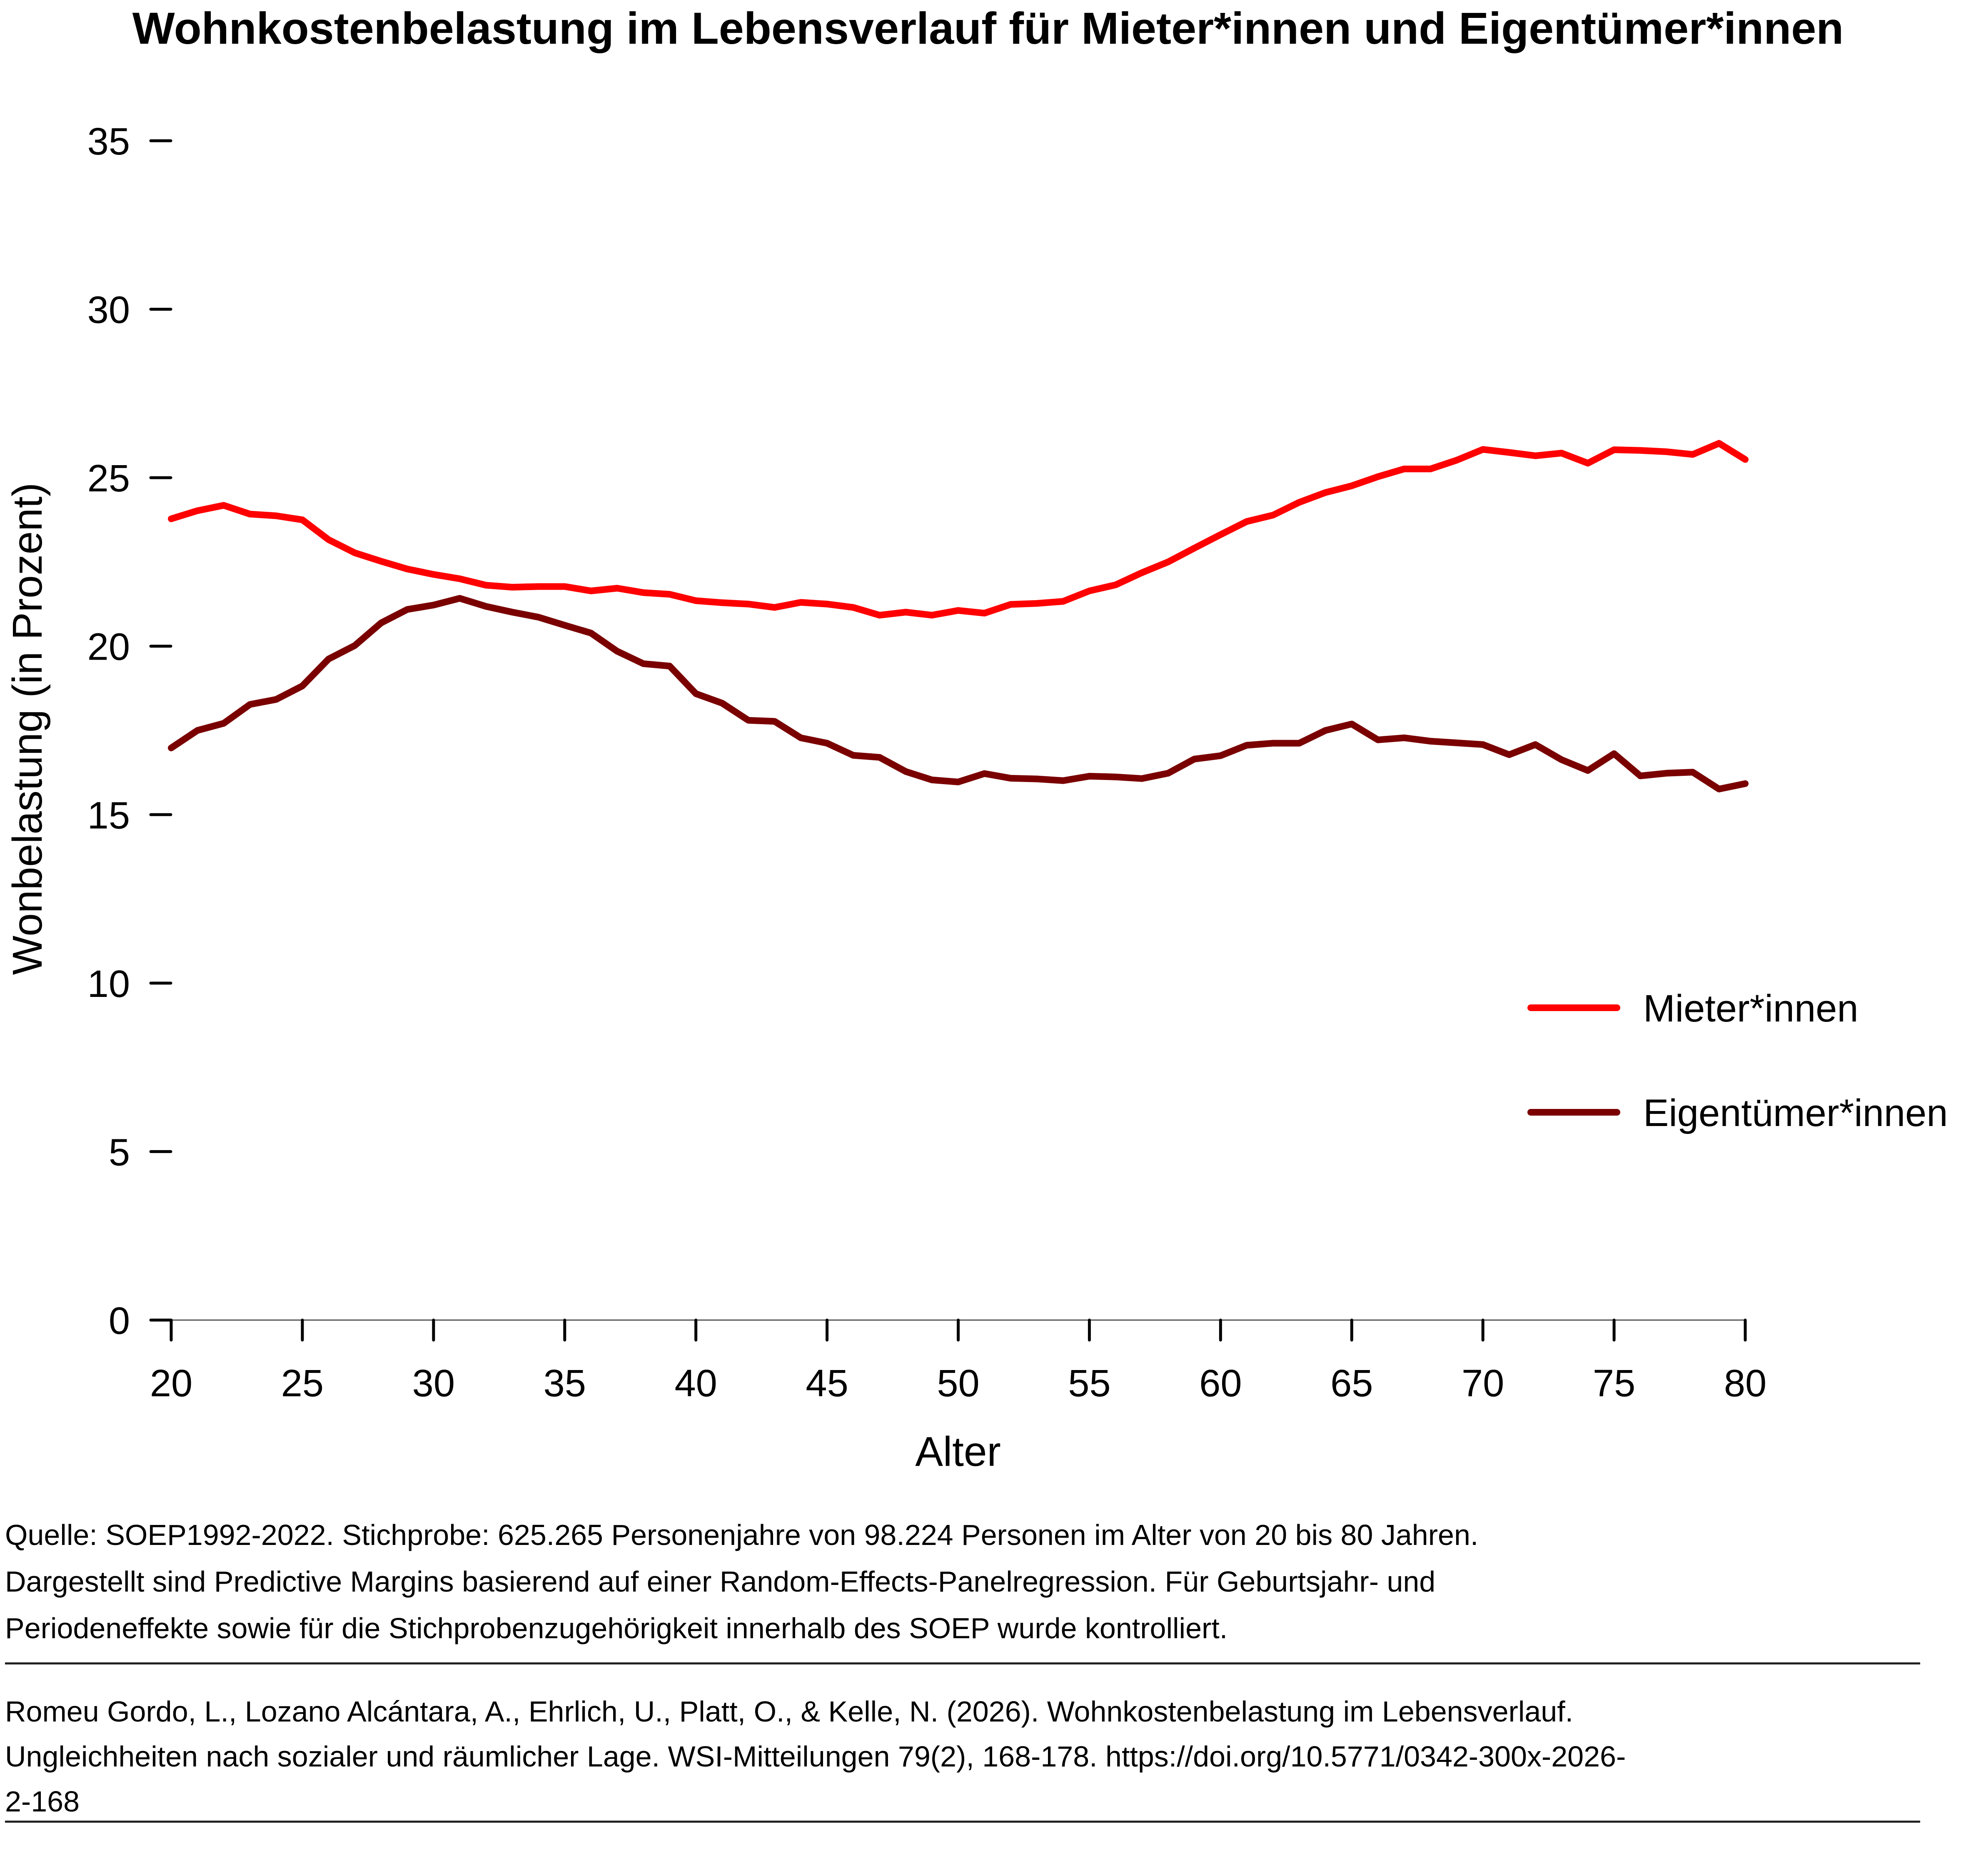 This screenshot has height=1876, width=1976. I want to click on series-line-eigentuemer, so click(959, 694).